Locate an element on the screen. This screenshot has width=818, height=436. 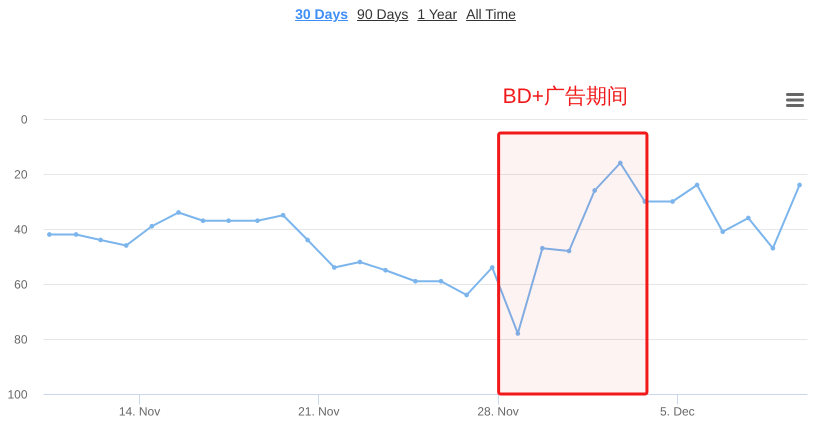
text: 90 Days is located at coordinates (382, 14).